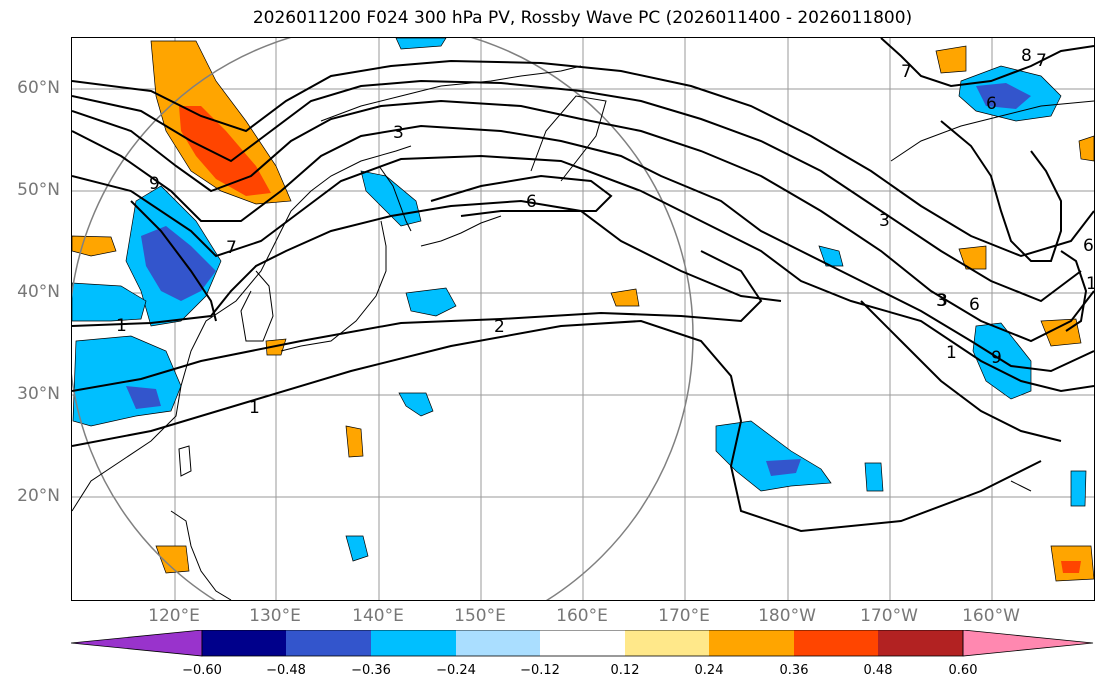  I want to click on lon-label-130e: 130°E, so click(275, 616).